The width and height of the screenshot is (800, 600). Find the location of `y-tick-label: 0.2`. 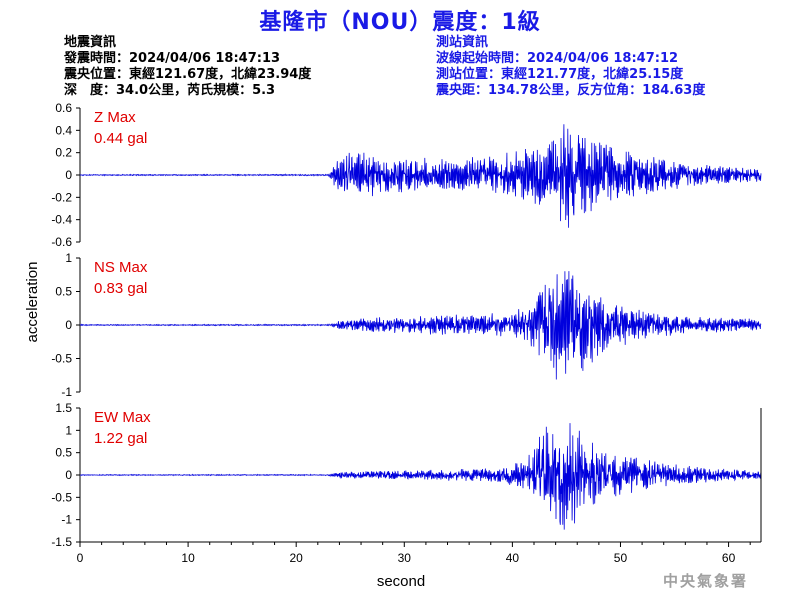

y-tick-label: 0.2 is located at coordinates (63, 153).